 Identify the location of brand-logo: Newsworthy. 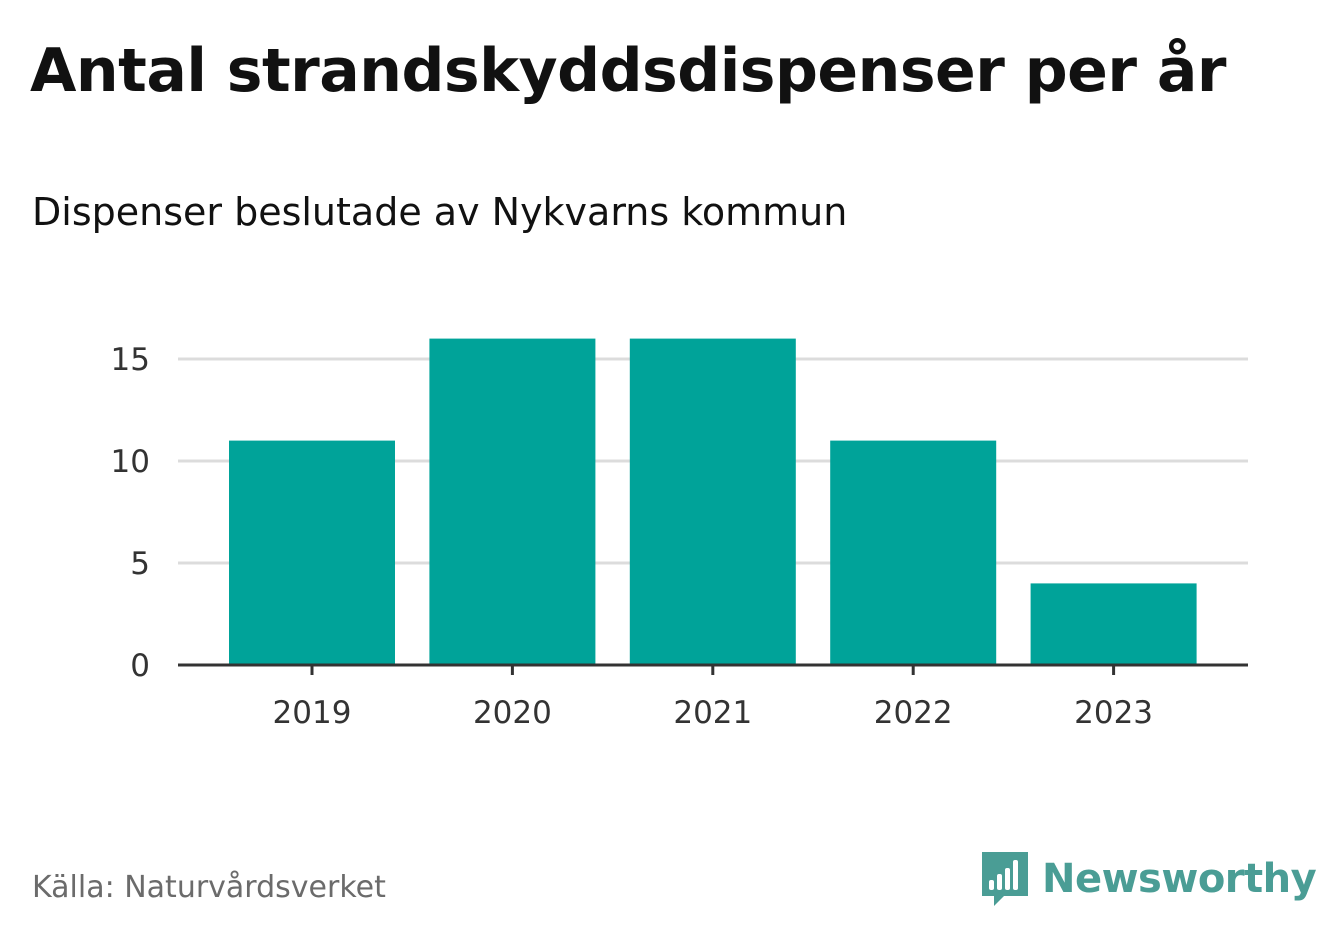
(1148, 879).